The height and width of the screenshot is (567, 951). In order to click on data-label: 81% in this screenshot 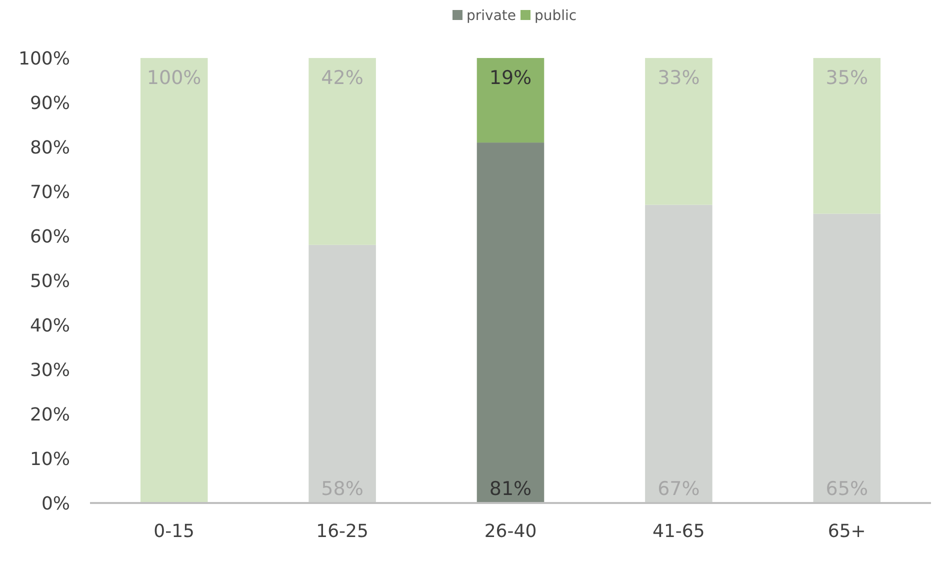, I will do `click(510, 489)`.